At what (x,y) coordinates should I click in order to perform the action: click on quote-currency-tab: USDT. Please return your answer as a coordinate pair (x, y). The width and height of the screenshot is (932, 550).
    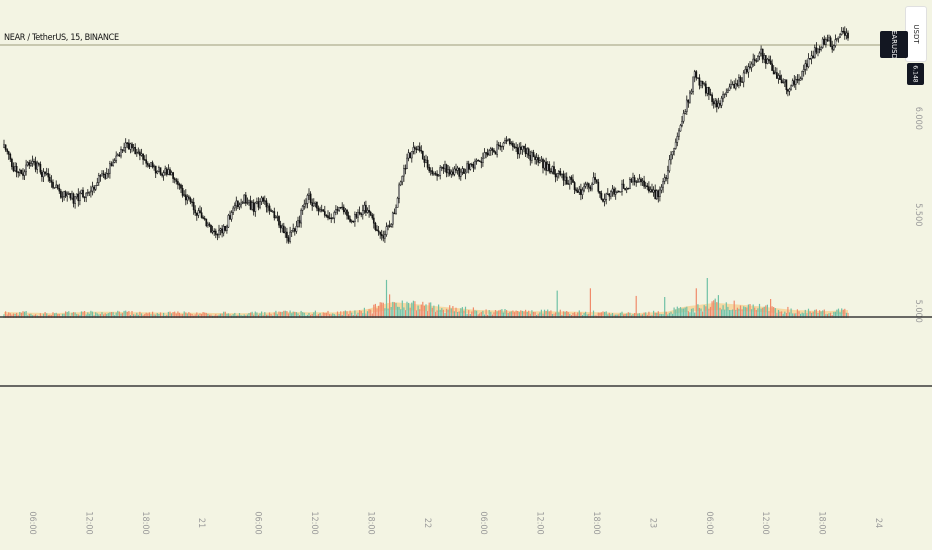
    Looking at the image, I should click on (916, 34).